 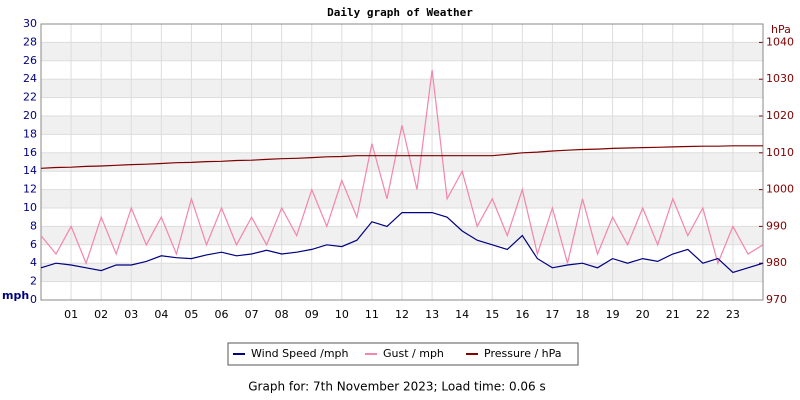 What do you see at coordinates (613, 314) in the screenshot?
I see `x-tick-label: 19` at bounding box center [613, 314].